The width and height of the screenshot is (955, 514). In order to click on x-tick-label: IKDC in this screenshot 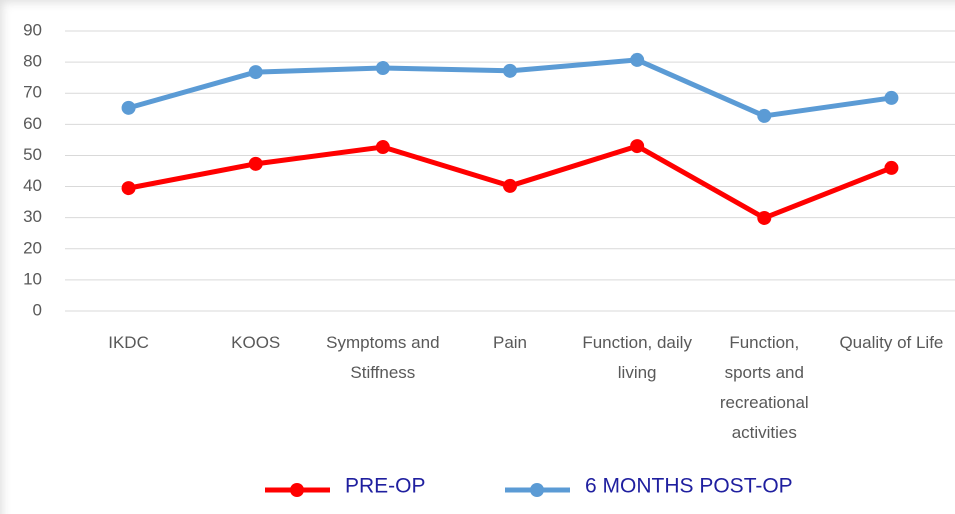, I will do `click(128, 342)`.